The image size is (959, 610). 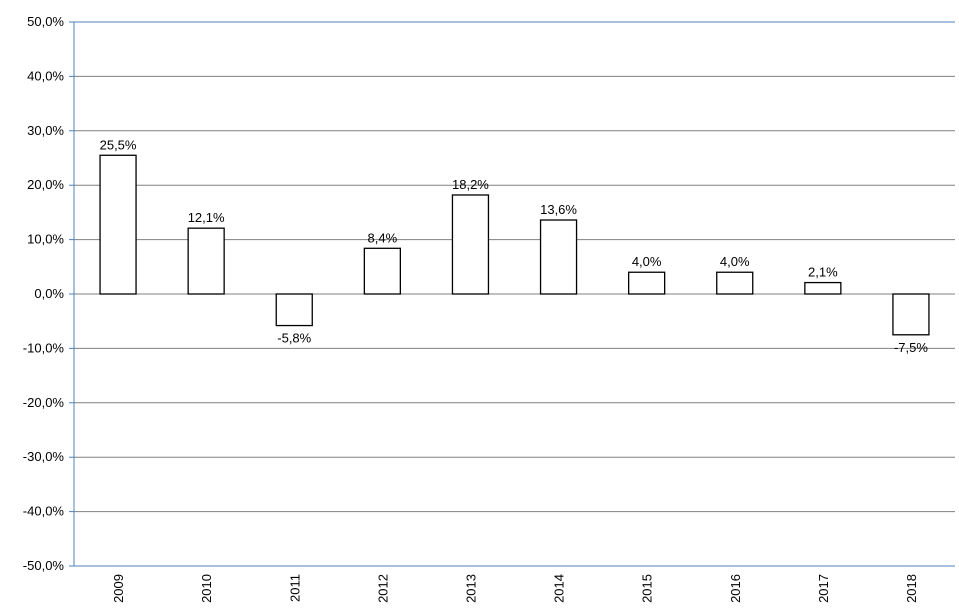 I want to click on bar-2017, so click(x=823, y=288).